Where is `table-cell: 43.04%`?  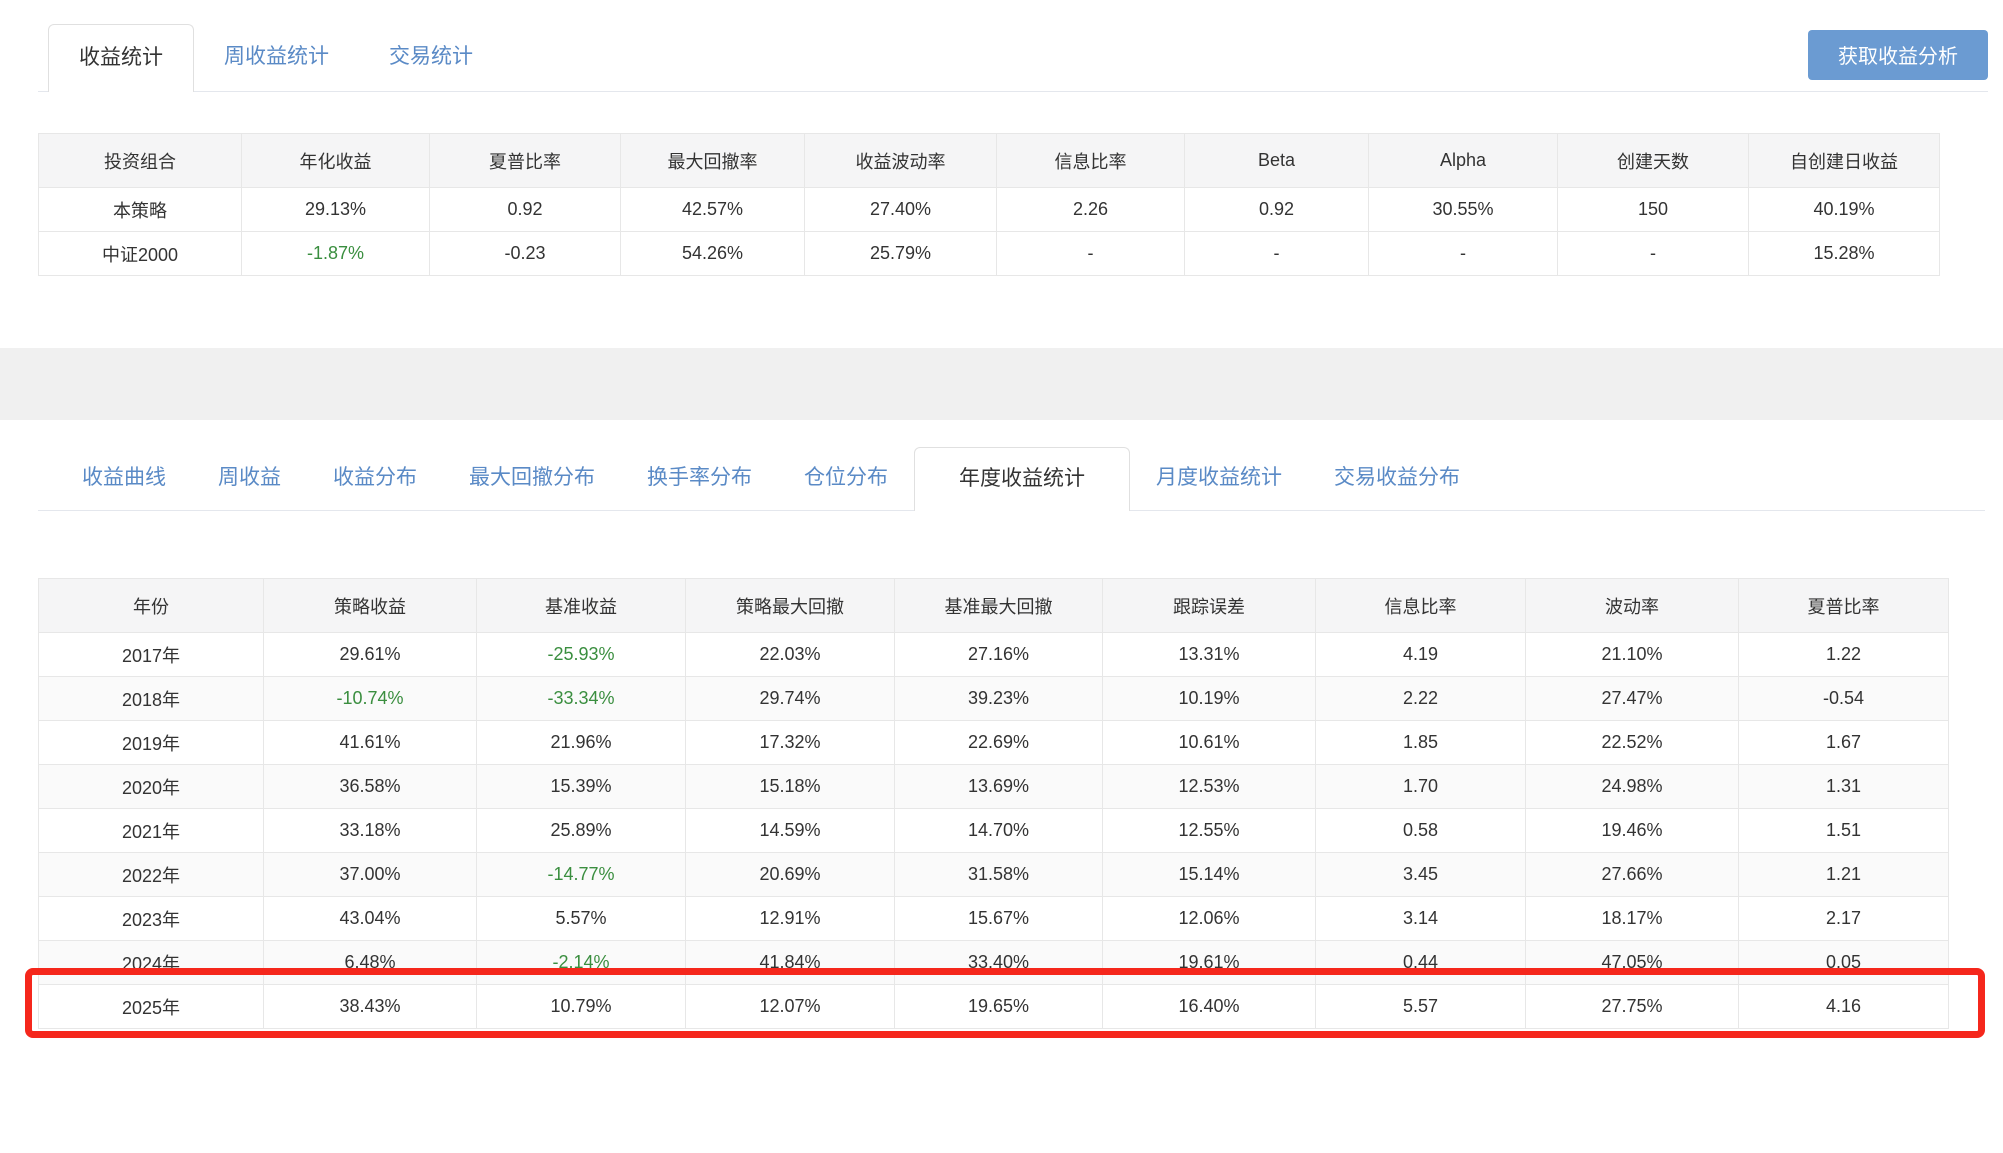
table-cell: 43.04% is located at coordinates (370, 918).